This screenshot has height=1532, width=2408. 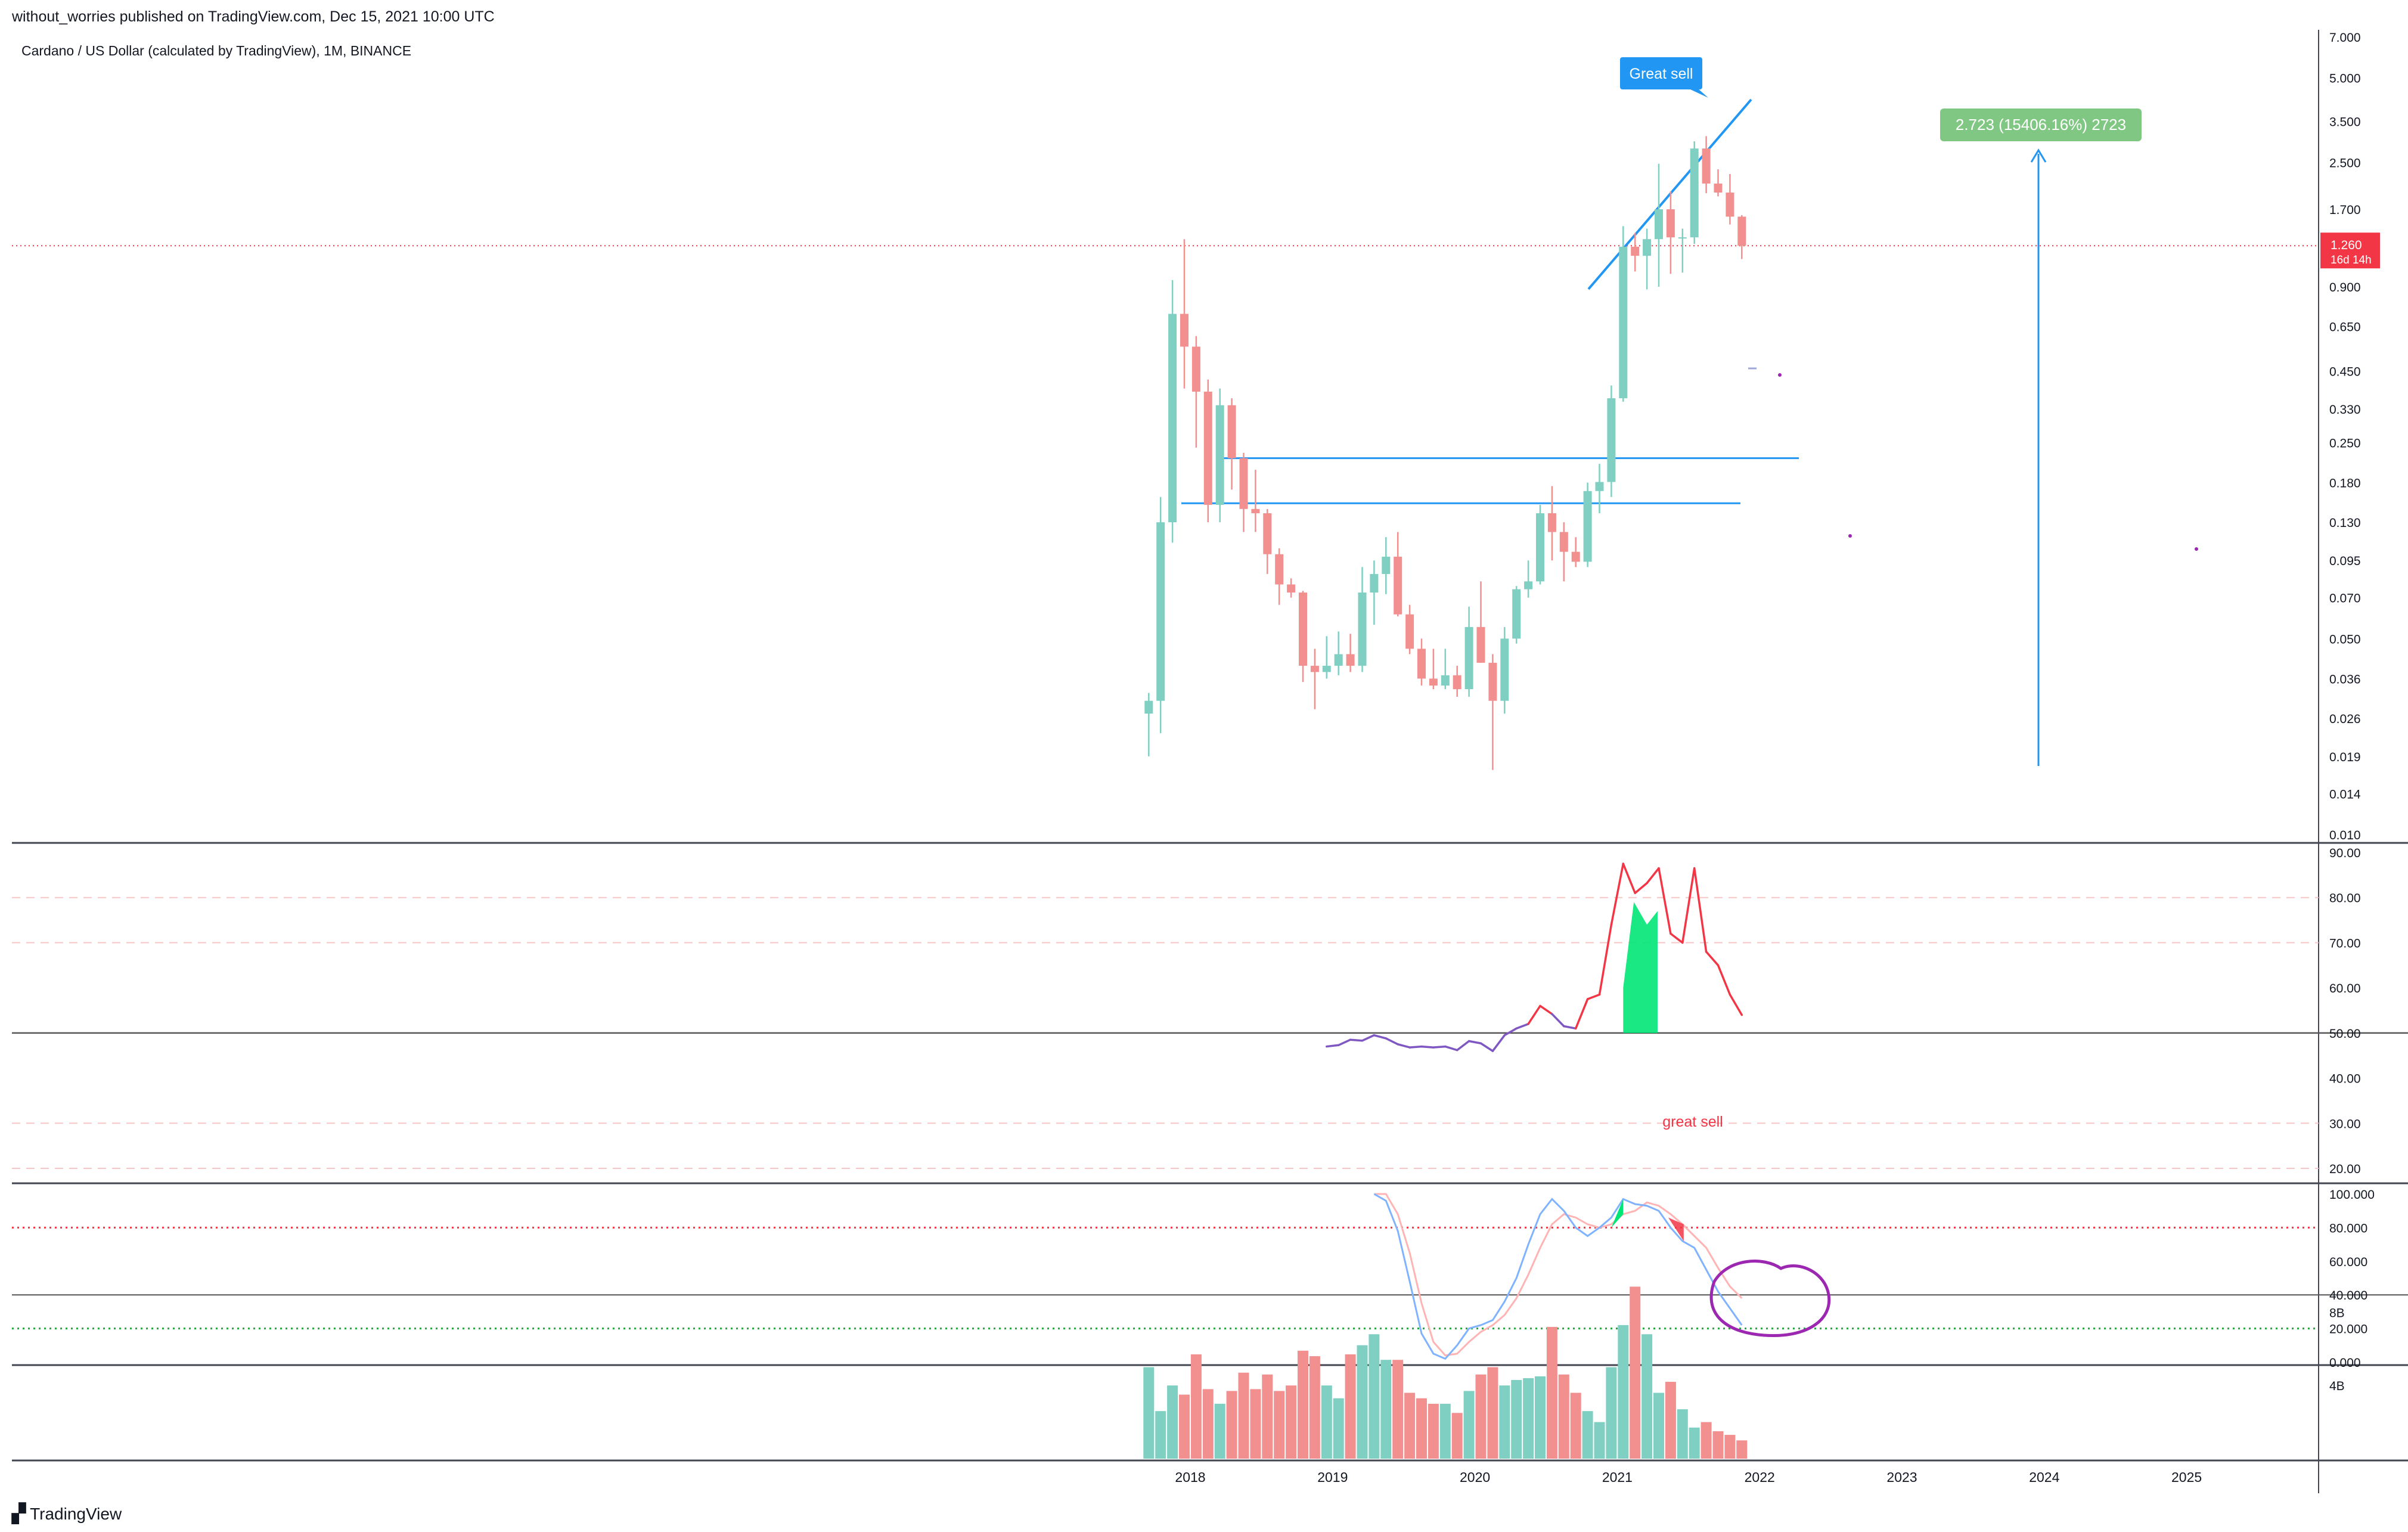 I want to click on stoch-tick-label: 60.000, so click(x=2348, y=1262).